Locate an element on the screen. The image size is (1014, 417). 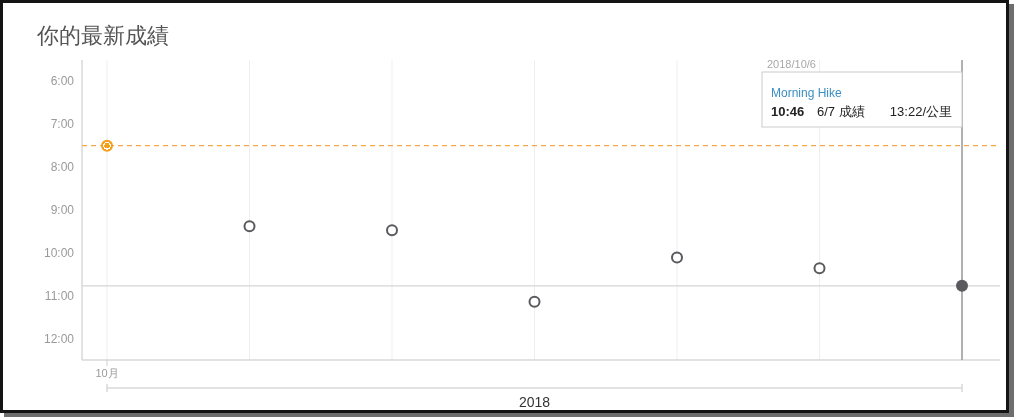
y-tick-label: 9:00 is located at coordinates (62, 210).